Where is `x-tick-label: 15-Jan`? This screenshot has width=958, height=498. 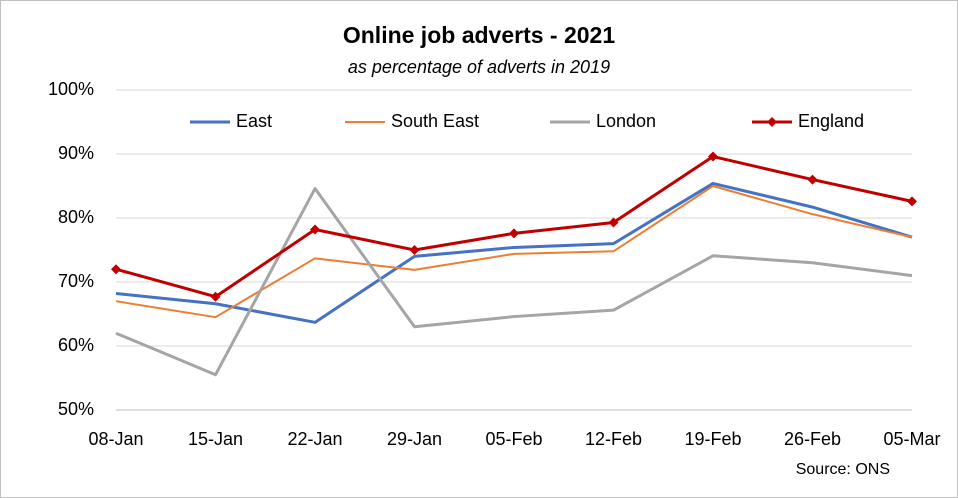 x-tick-label: 15-Jan is located at coordinates (215, 439).